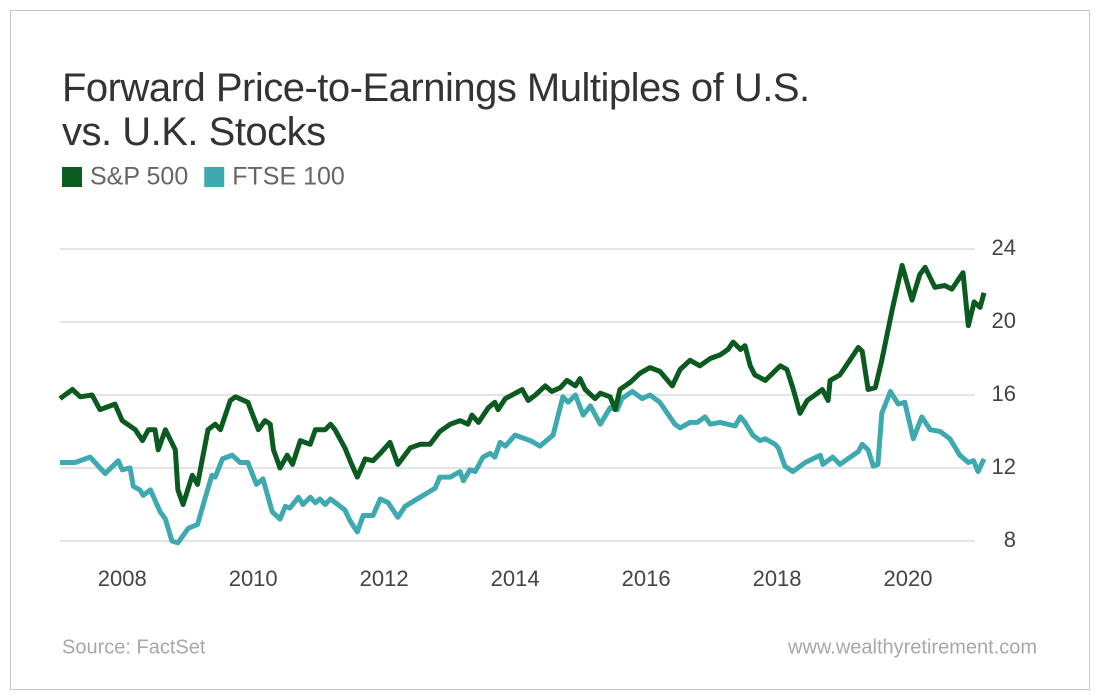 Image resolution: width=1100 pixels, height=700 pixels. I want to click on website: www.wealthyretirement.com, so click(912, 647).